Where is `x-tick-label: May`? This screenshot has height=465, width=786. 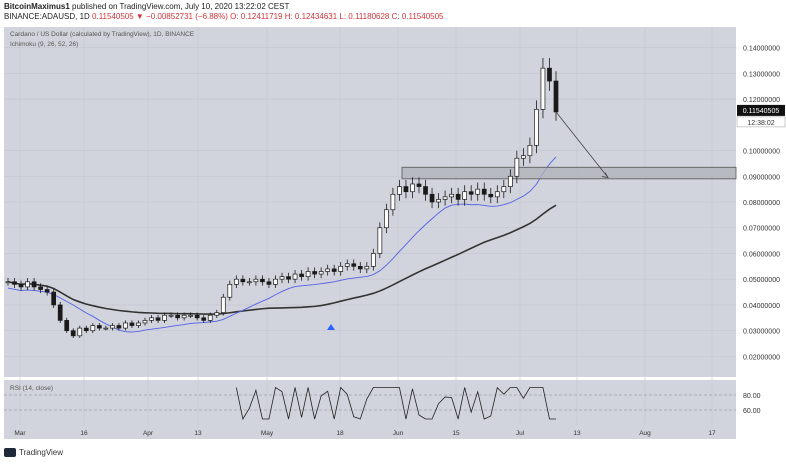 x-tick-label: May is located at coordinates (267, 433).